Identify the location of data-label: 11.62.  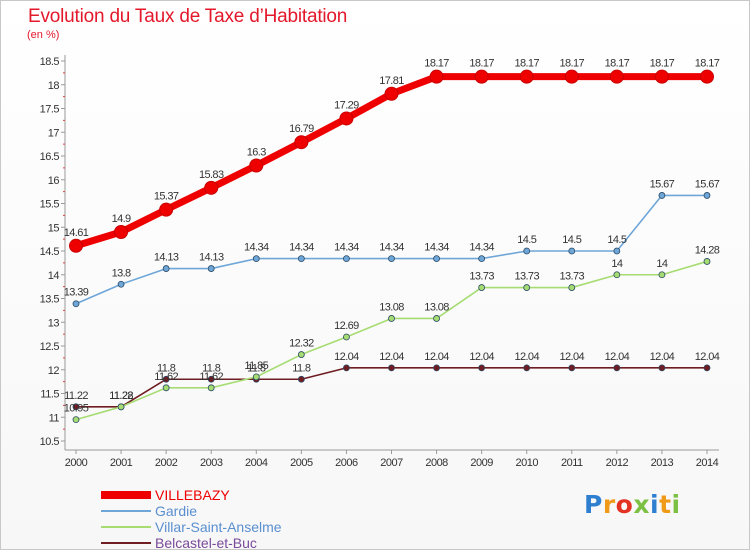
(211, 377).